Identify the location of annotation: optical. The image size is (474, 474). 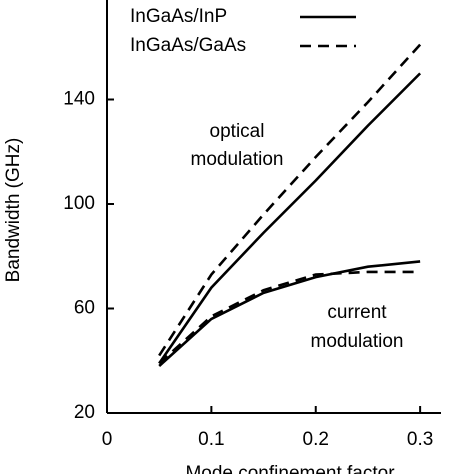
(237, 131).